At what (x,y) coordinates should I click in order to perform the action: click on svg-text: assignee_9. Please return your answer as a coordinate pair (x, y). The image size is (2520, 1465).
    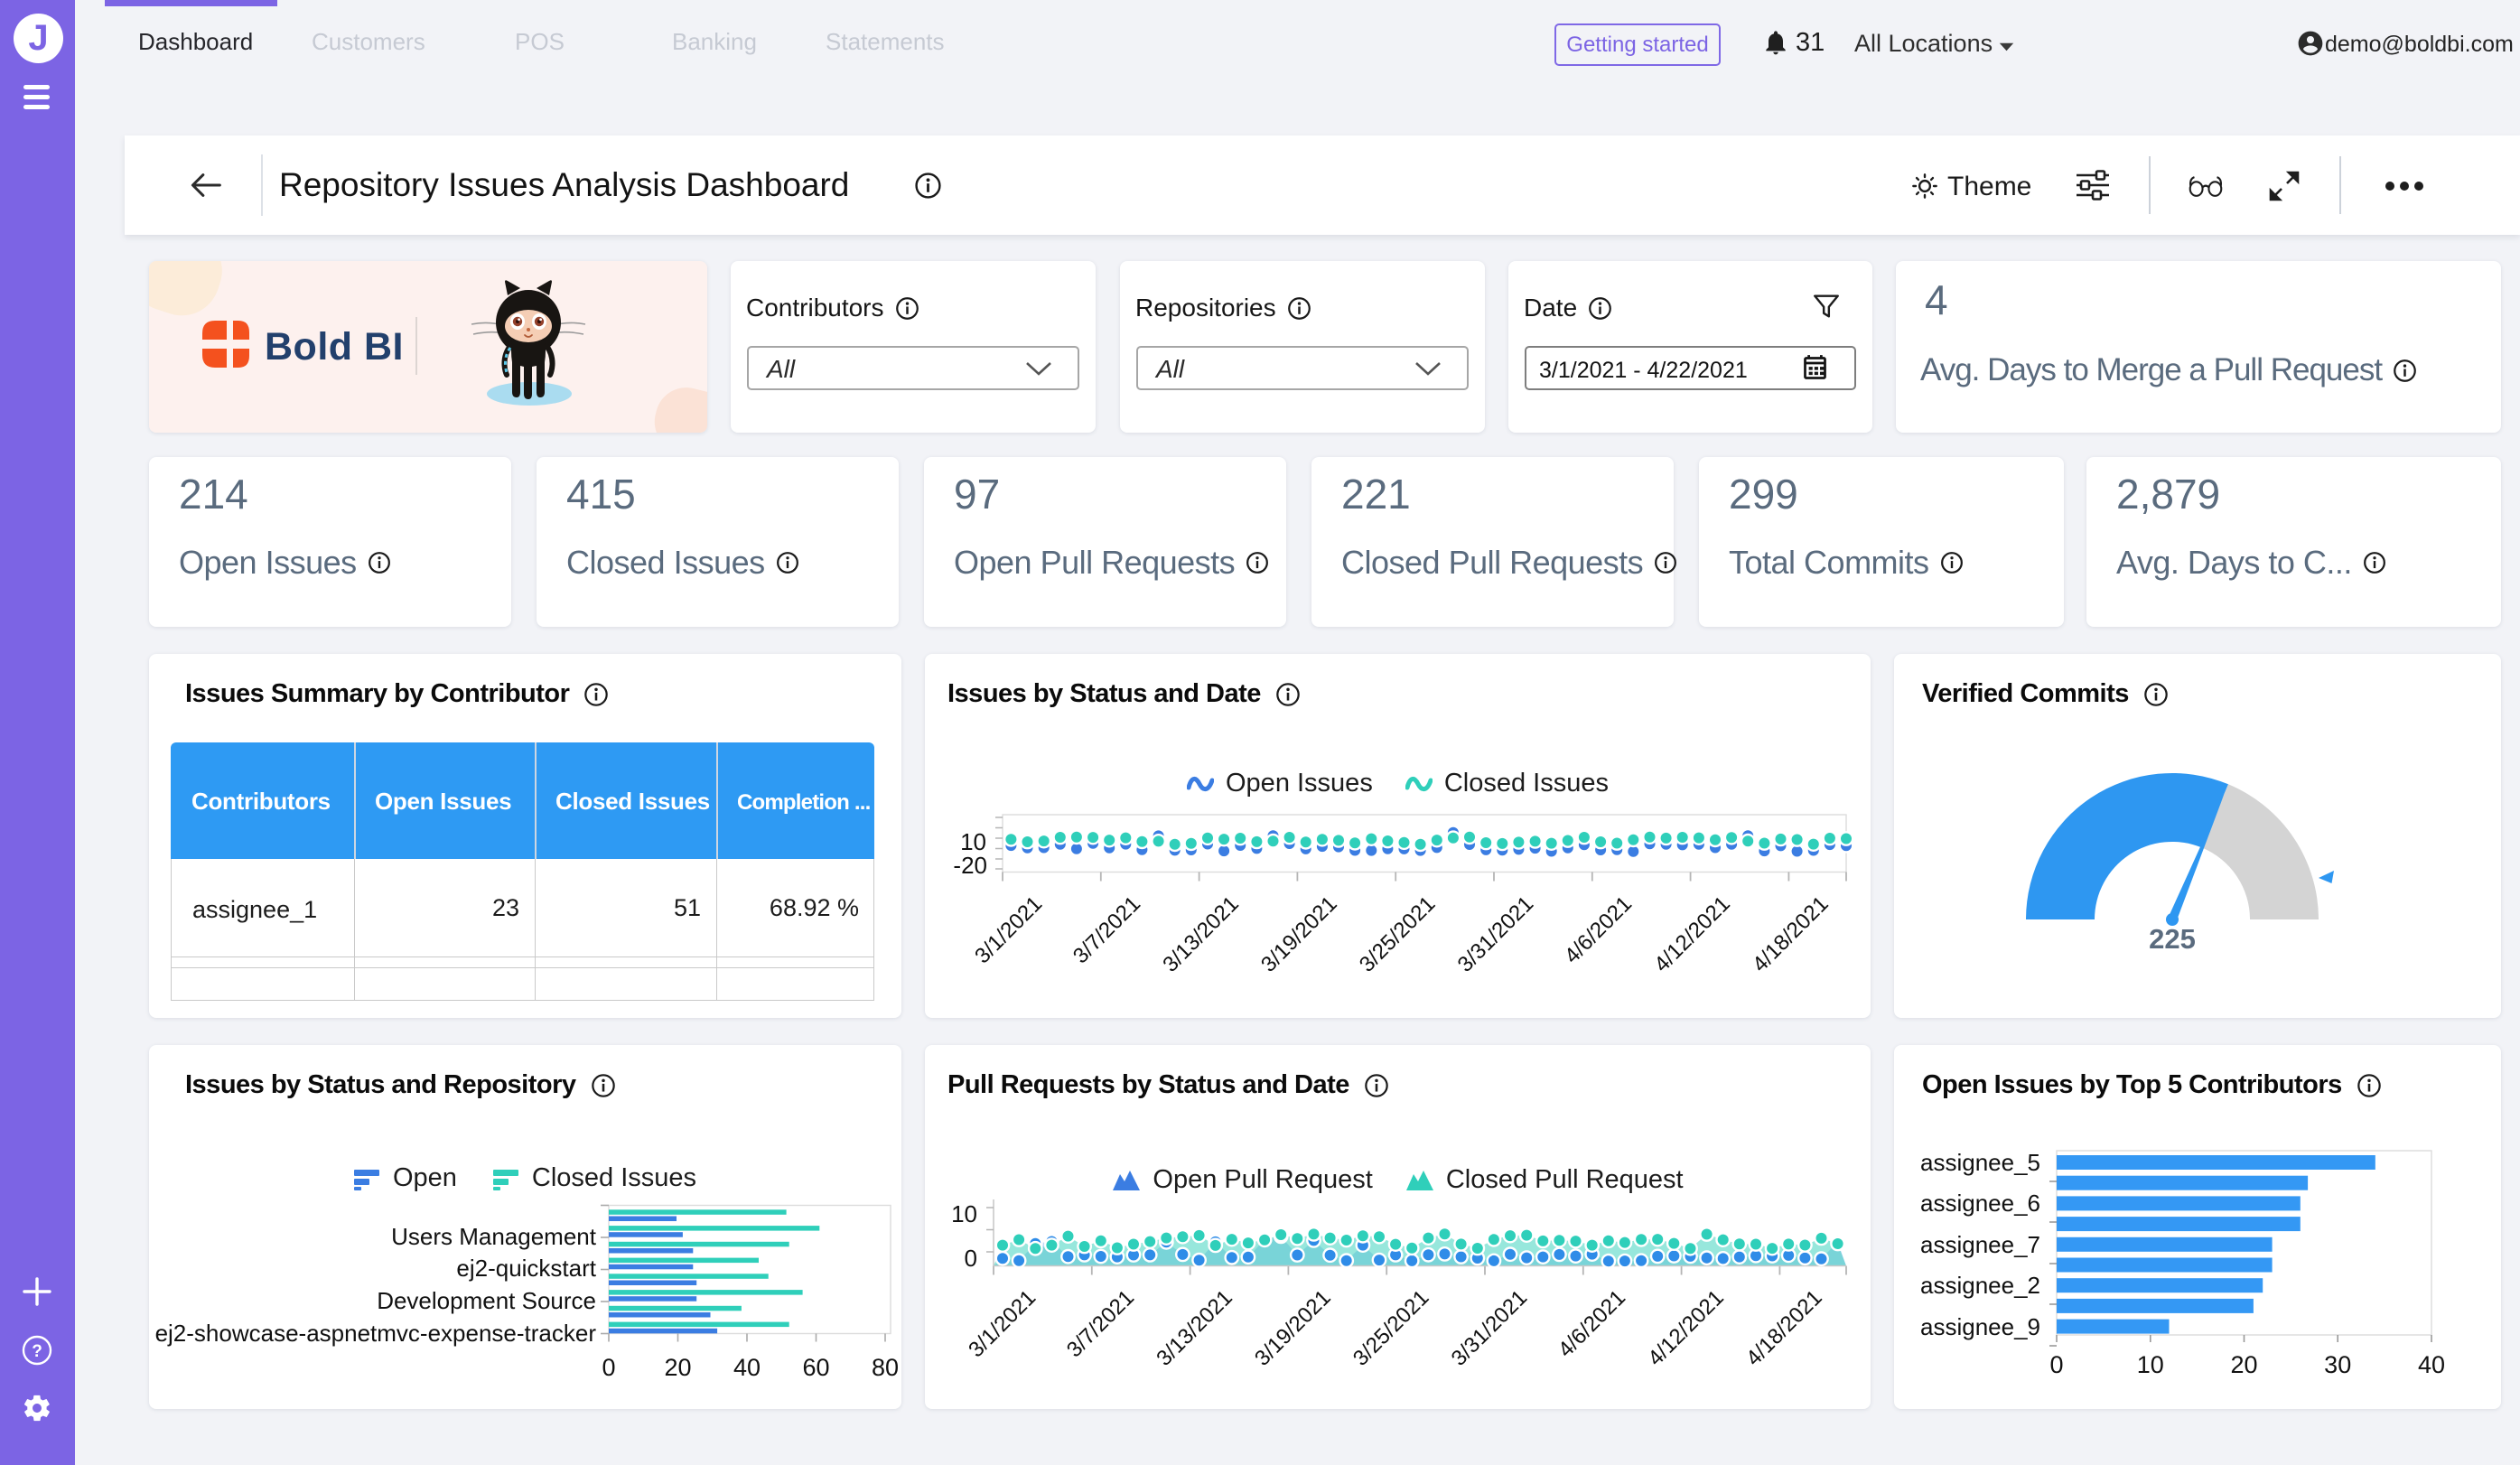
    Looking at the image, I should click on (1980, 1326).